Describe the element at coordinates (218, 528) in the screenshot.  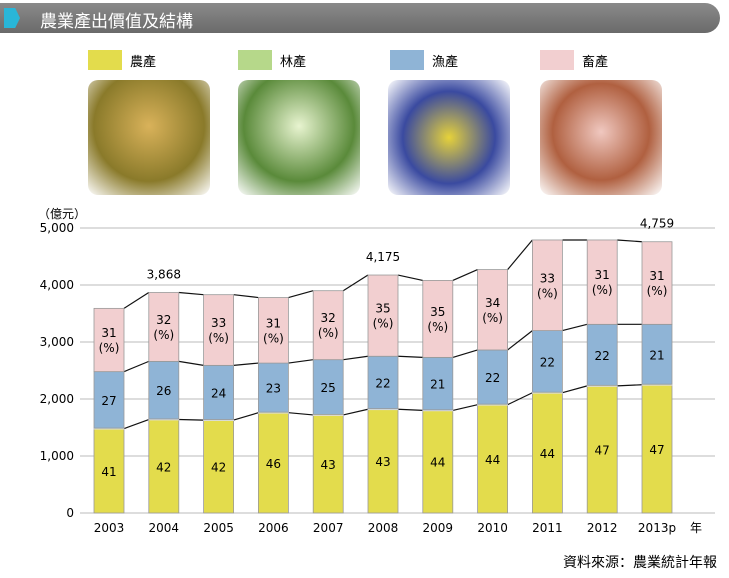
I see `x-tick-label: 2005` at that location.